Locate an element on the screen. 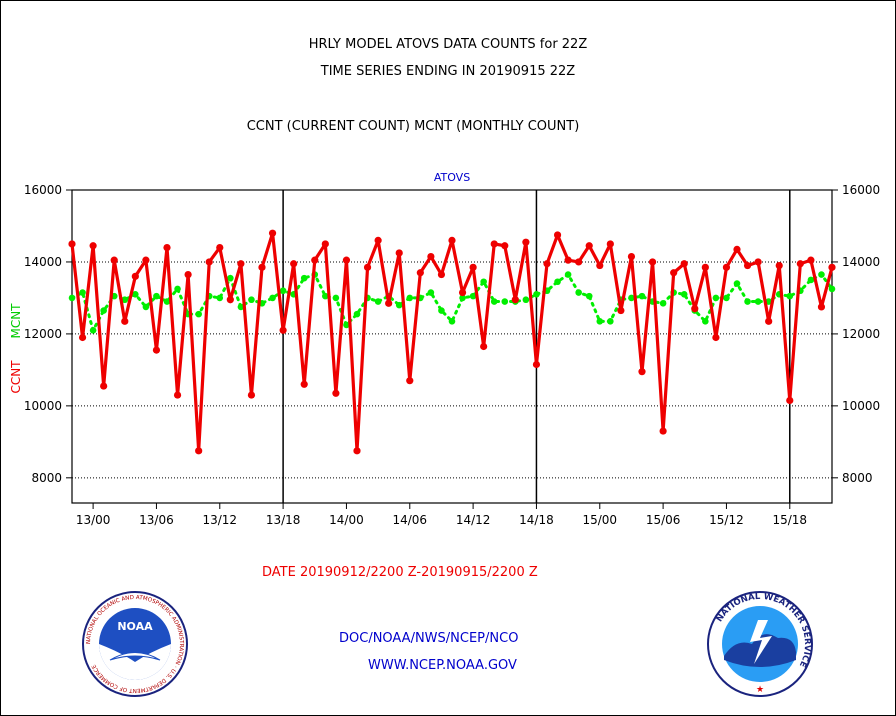 This screenshot has height=716, width=896. panel-title: ATOVS is located at coordinates (452, 177).